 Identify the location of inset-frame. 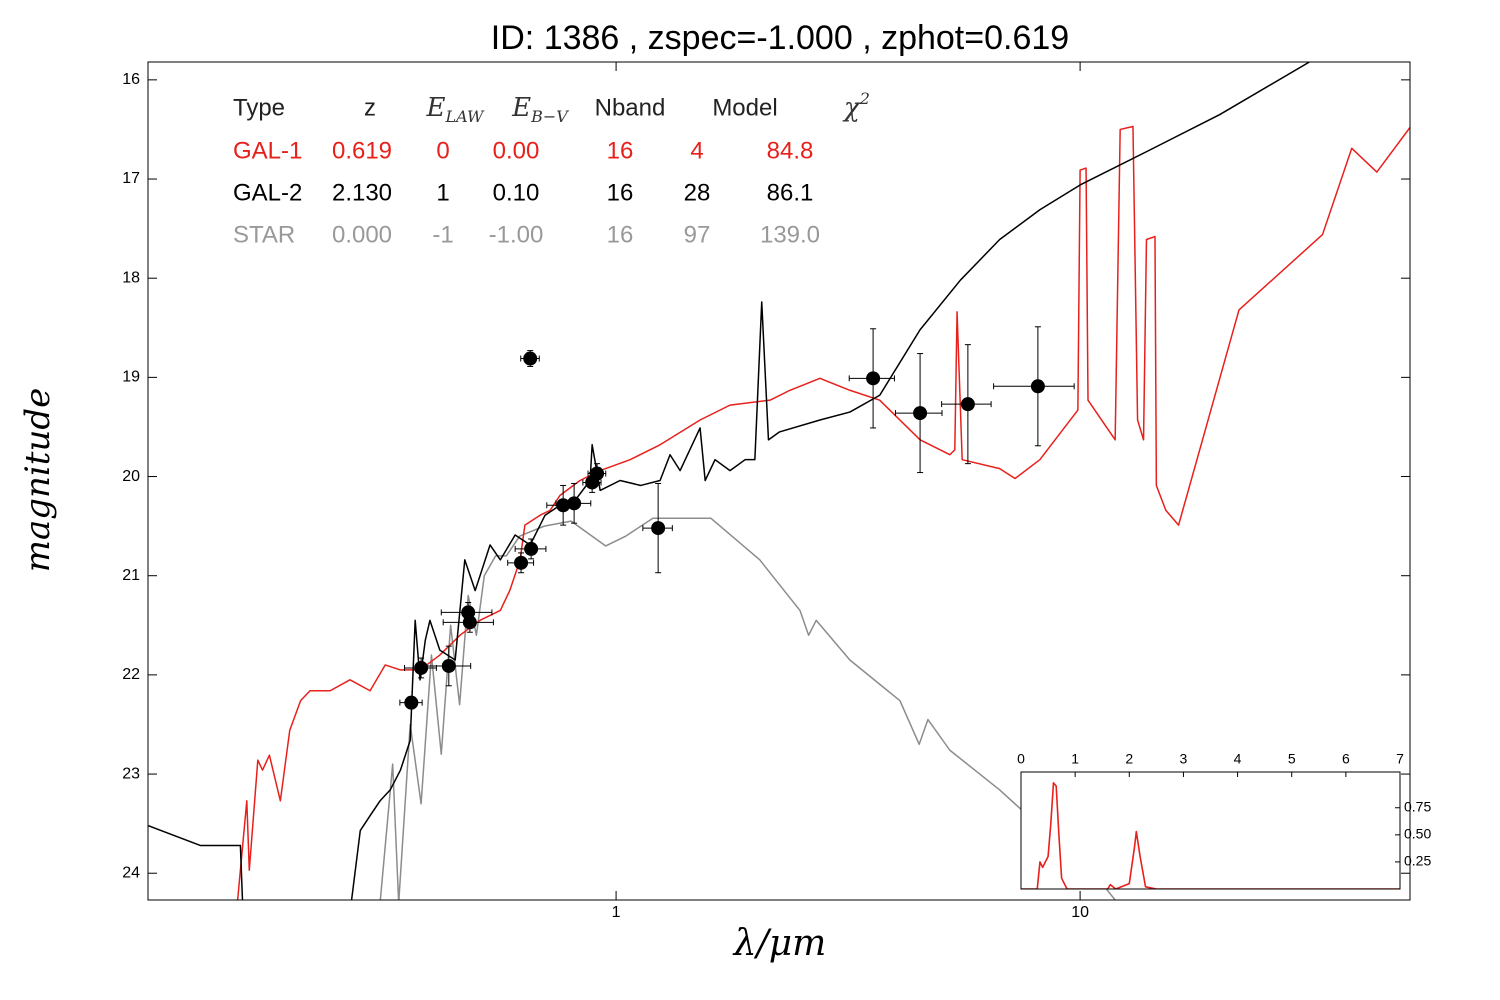
(1210, 830).